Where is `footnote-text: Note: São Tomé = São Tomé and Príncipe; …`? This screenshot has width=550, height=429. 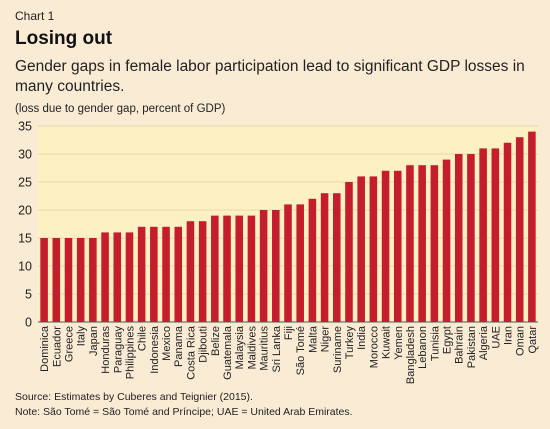
footnote-text: Note: São Tomé = São Tomé and Príncipe; … is located at coordinates (184, 412).